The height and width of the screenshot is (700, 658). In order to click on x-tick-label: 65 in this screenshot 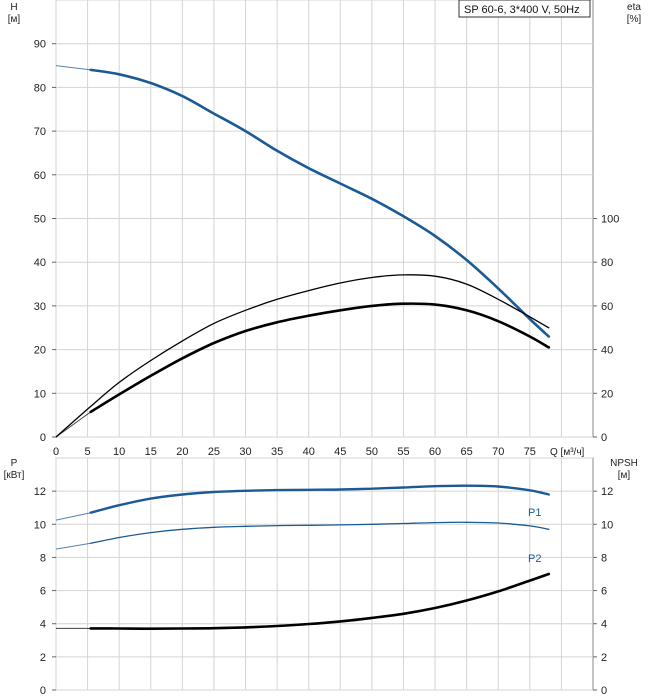, I will do `click(467, 452)`.